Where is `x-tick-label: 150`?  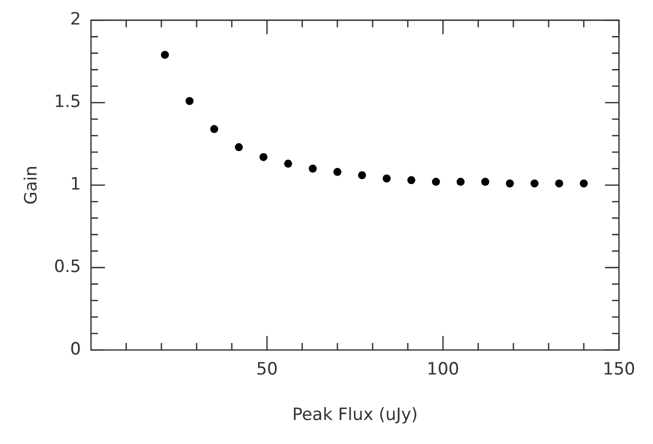
x-tick-label: 150 is located at coordinates (619, 370).